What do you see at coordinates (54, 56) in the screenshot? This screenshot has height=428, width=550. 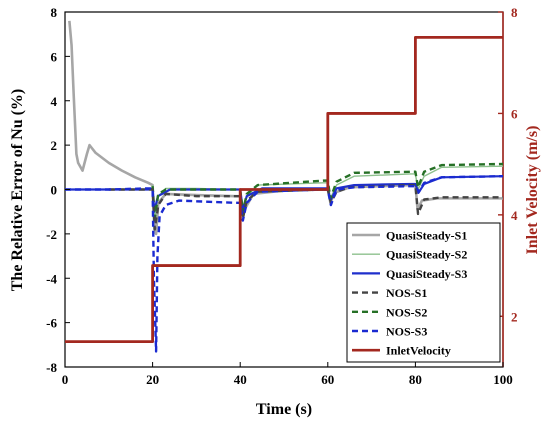 I see `left-tick-label: 6` at bounding box center [54, 56].